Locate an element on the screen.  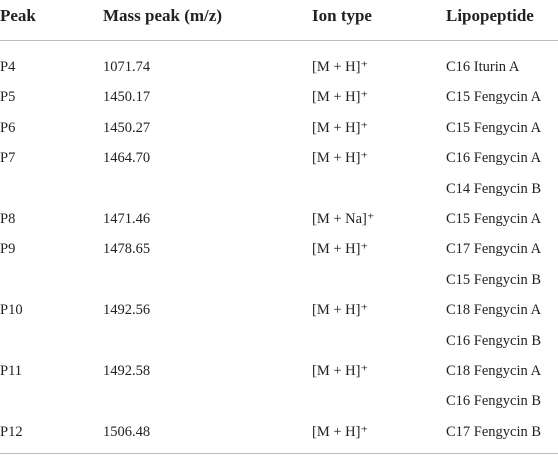
lipopeptide: C15 Fengycin B is located at coordinates (494, 279).